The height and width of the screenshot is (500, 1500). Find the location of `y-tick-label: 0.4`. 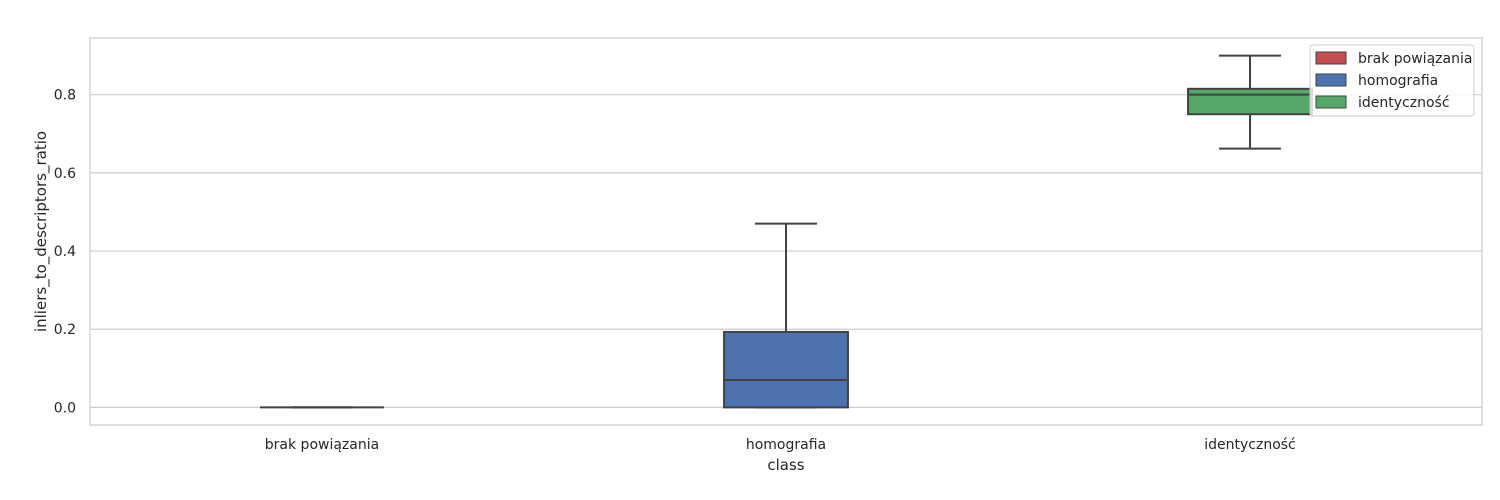

y-tick-label: 0.4 is located at coordinates (65, 252).